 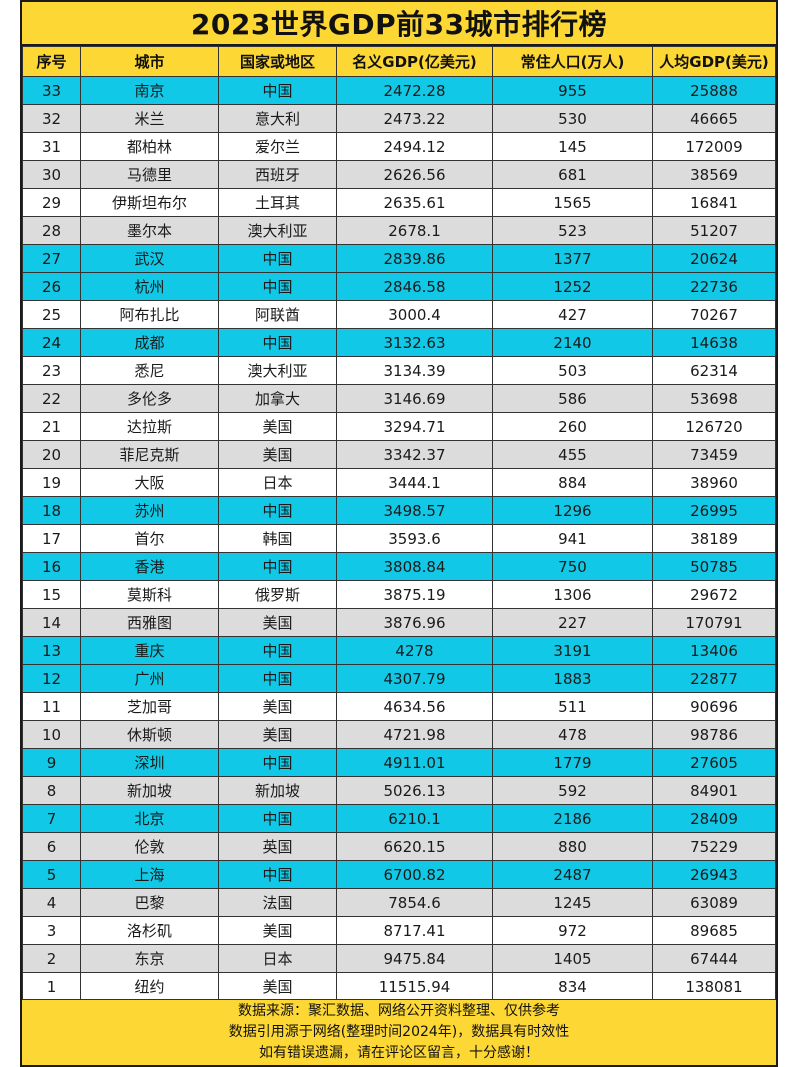 I want to click on page-title: 2023世界GDP前33城市排行榜, so click(x=399, y=24).